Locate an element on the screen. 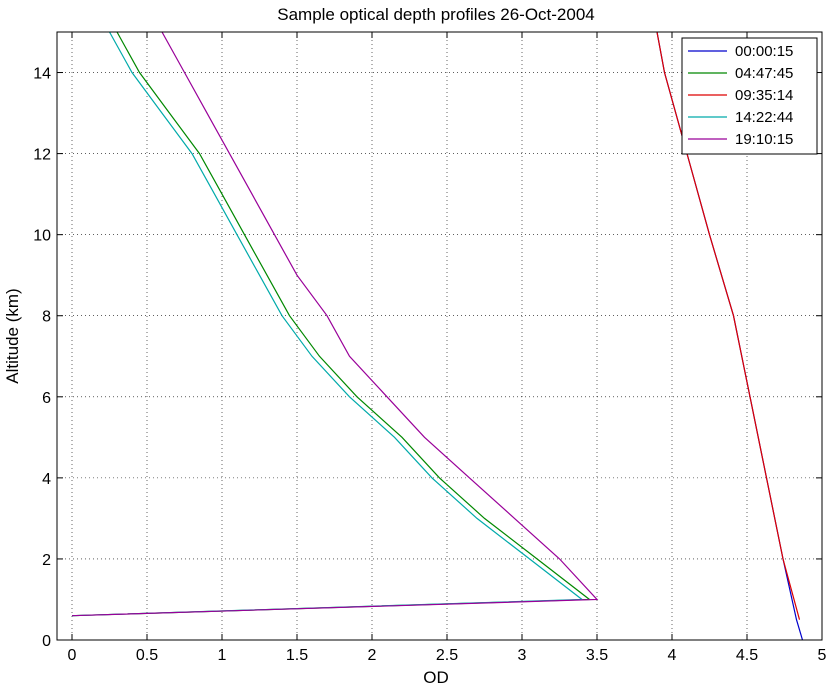 Image resolution: width=834 pixels, height=687 pixels. y-tick-label: 10 is located at coordinates (42, 236).